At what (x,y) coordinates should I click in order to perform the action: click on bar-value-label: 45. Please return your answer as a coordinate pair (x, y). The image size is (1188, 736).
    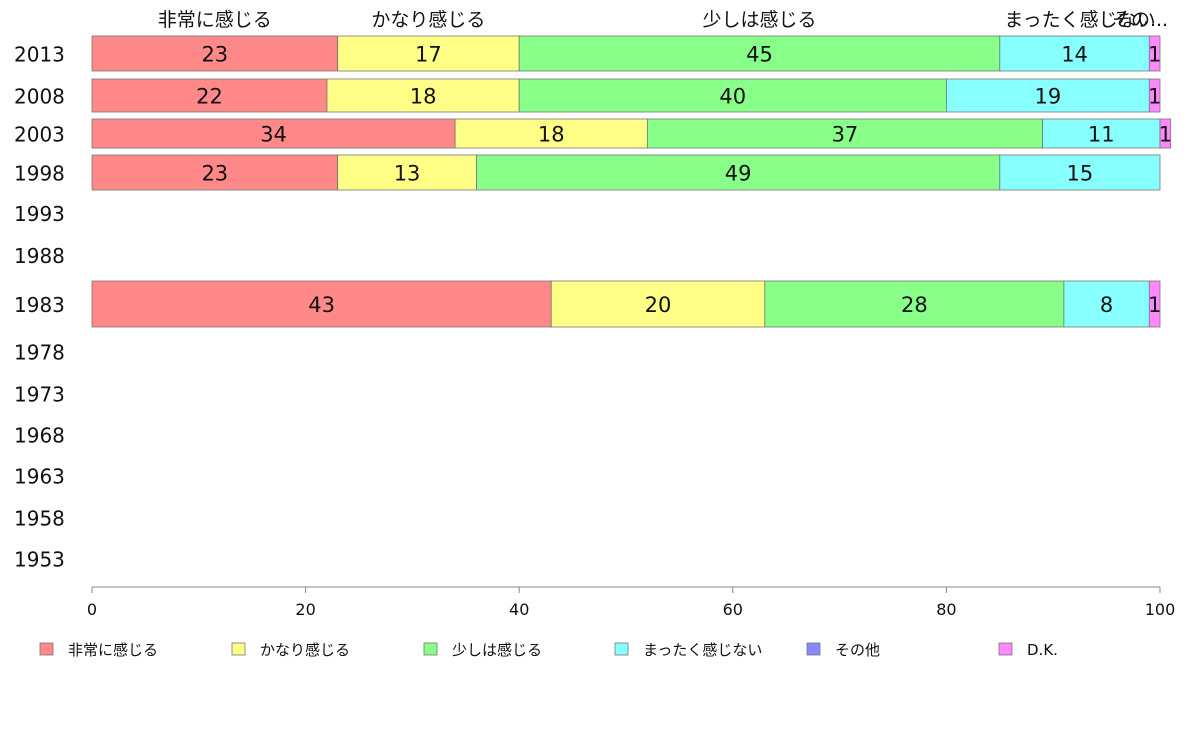
    Looking at the image, I should click on (759, 55).